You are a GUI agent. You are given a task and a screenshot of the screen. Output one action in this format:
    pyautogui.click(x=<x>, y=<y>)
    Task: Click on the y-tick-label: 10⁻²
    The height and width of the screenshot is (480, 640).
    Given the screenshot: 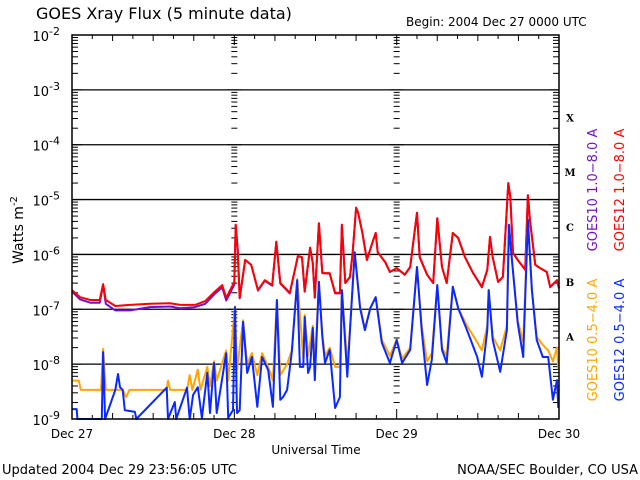 What is the action you would take?
    pyautogui.click(x=46, y=35)
    